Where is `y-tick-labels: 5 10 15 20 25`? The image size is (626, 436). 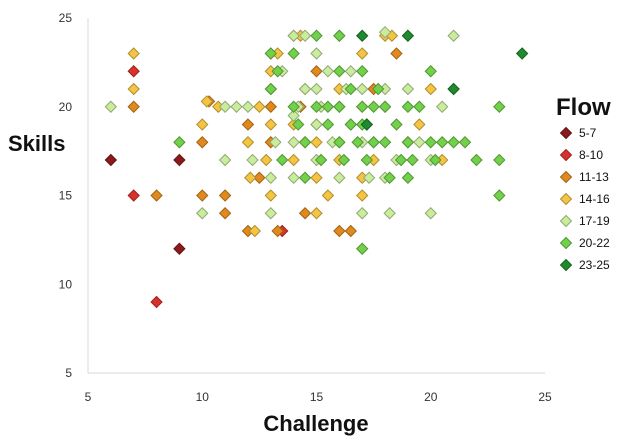
y-tick-labels: 5 10 15 20 25 is located at coordinates (66, 195).